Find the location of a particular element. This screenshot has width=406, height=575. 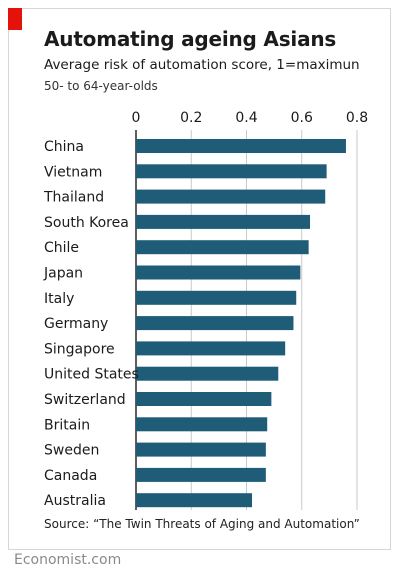

category-label: Vietnam is located at coordinates (73, 172).